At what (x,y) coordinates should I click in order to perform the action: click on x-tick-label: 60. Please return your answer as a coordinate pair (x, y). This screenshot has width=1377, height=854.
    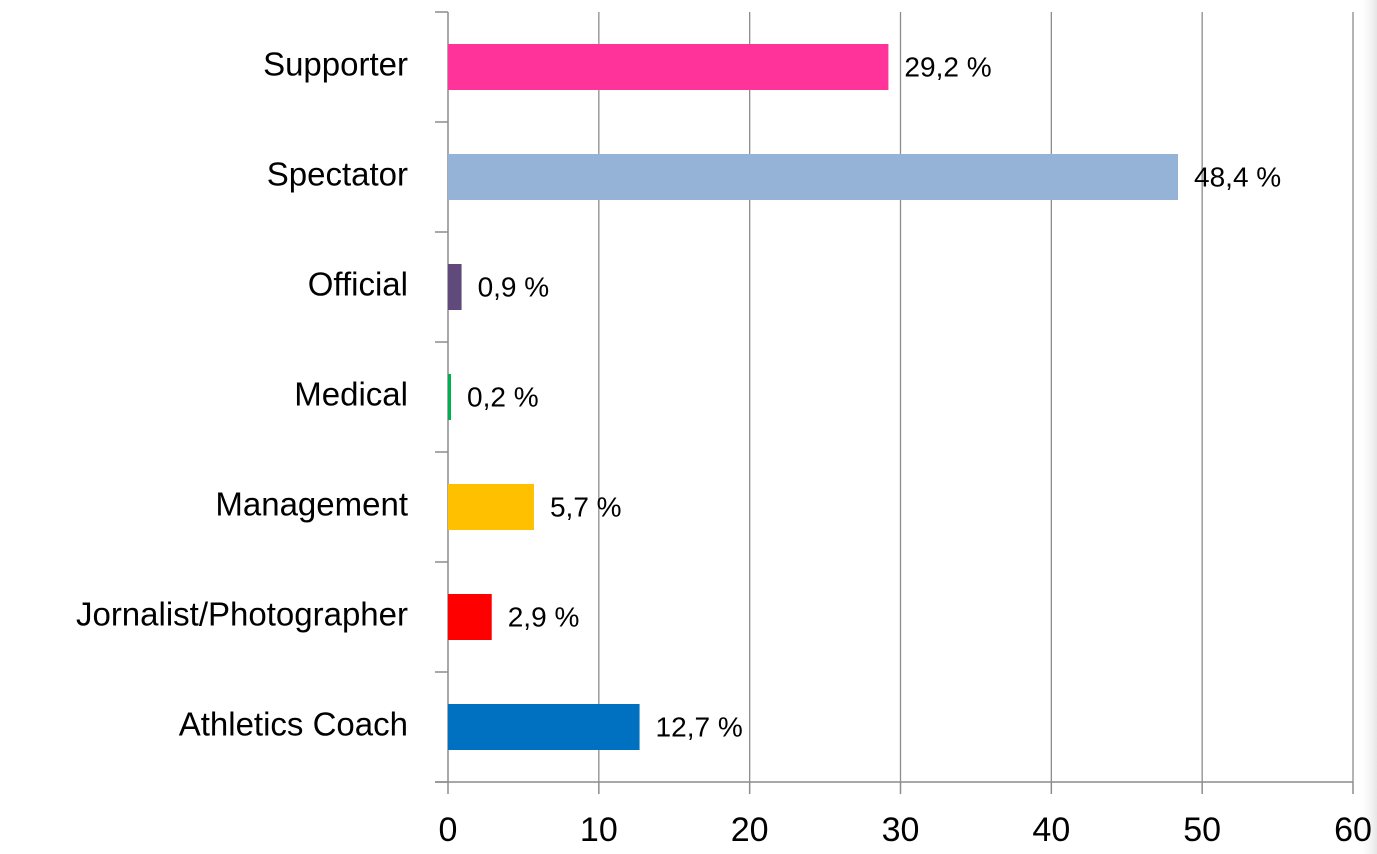
    Looking at the image, I should click on (1353, 830).